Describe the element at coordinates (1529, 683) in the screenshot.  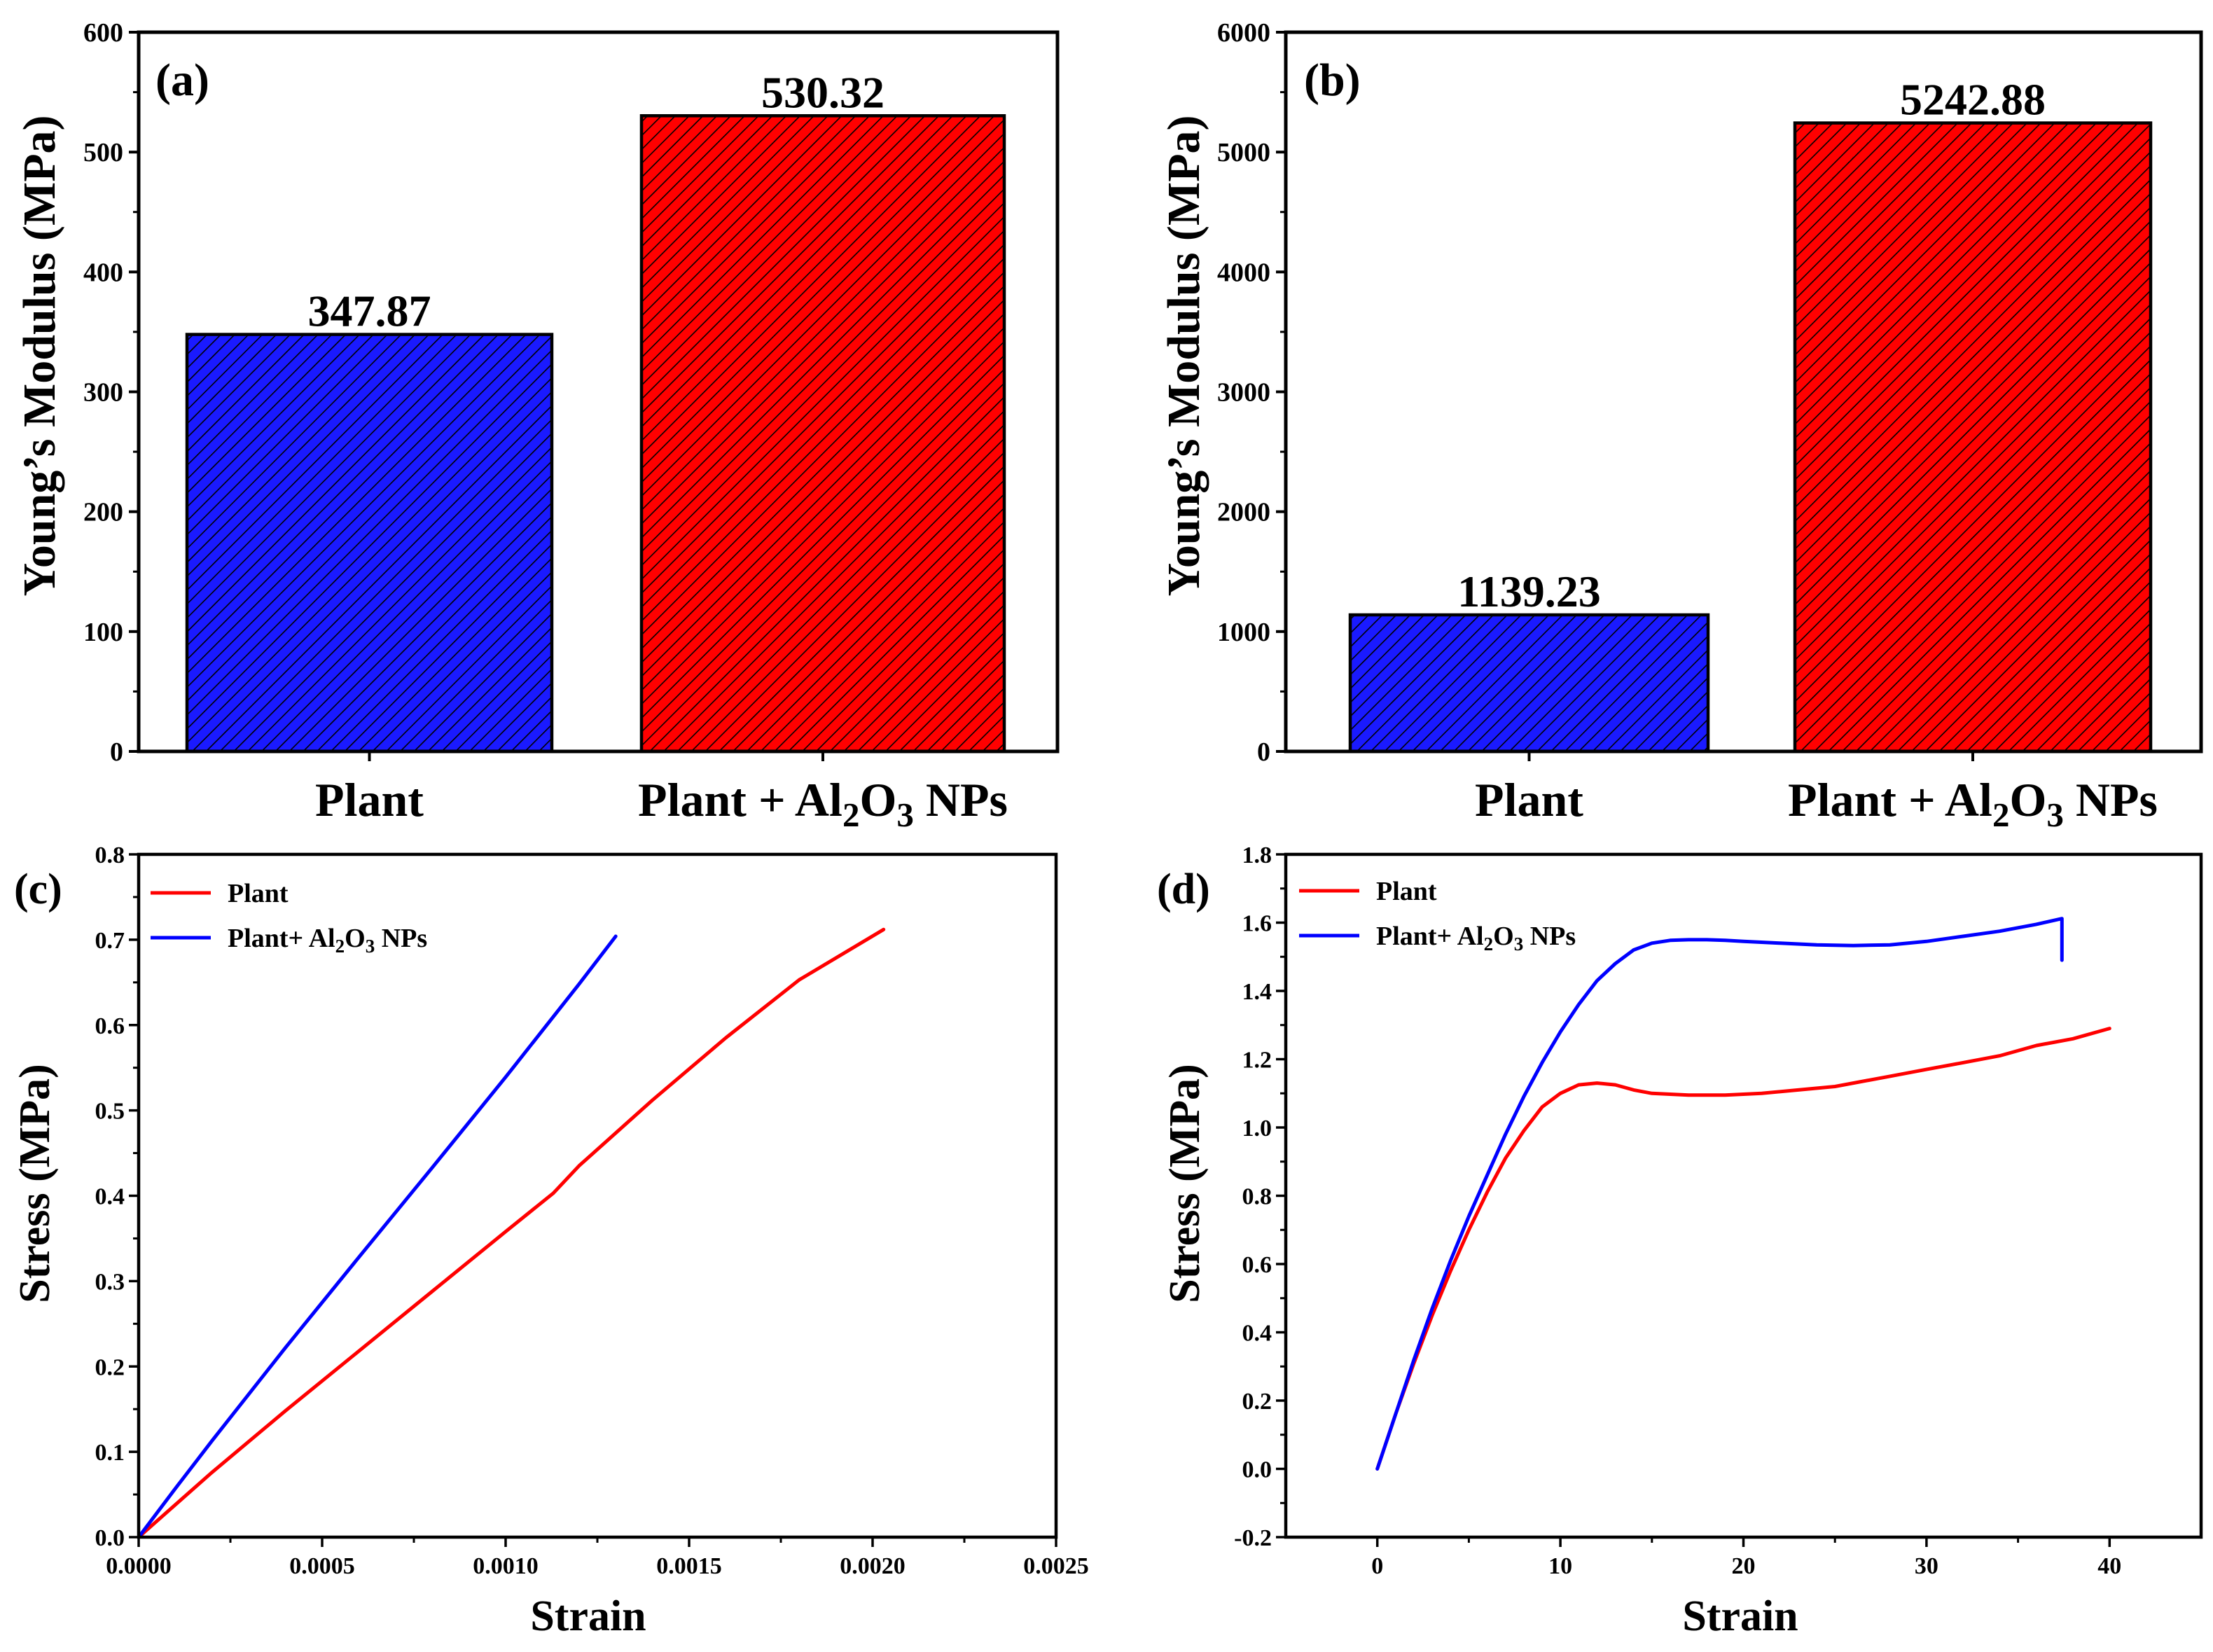
I see `panel-b-bar-plant` at that location.